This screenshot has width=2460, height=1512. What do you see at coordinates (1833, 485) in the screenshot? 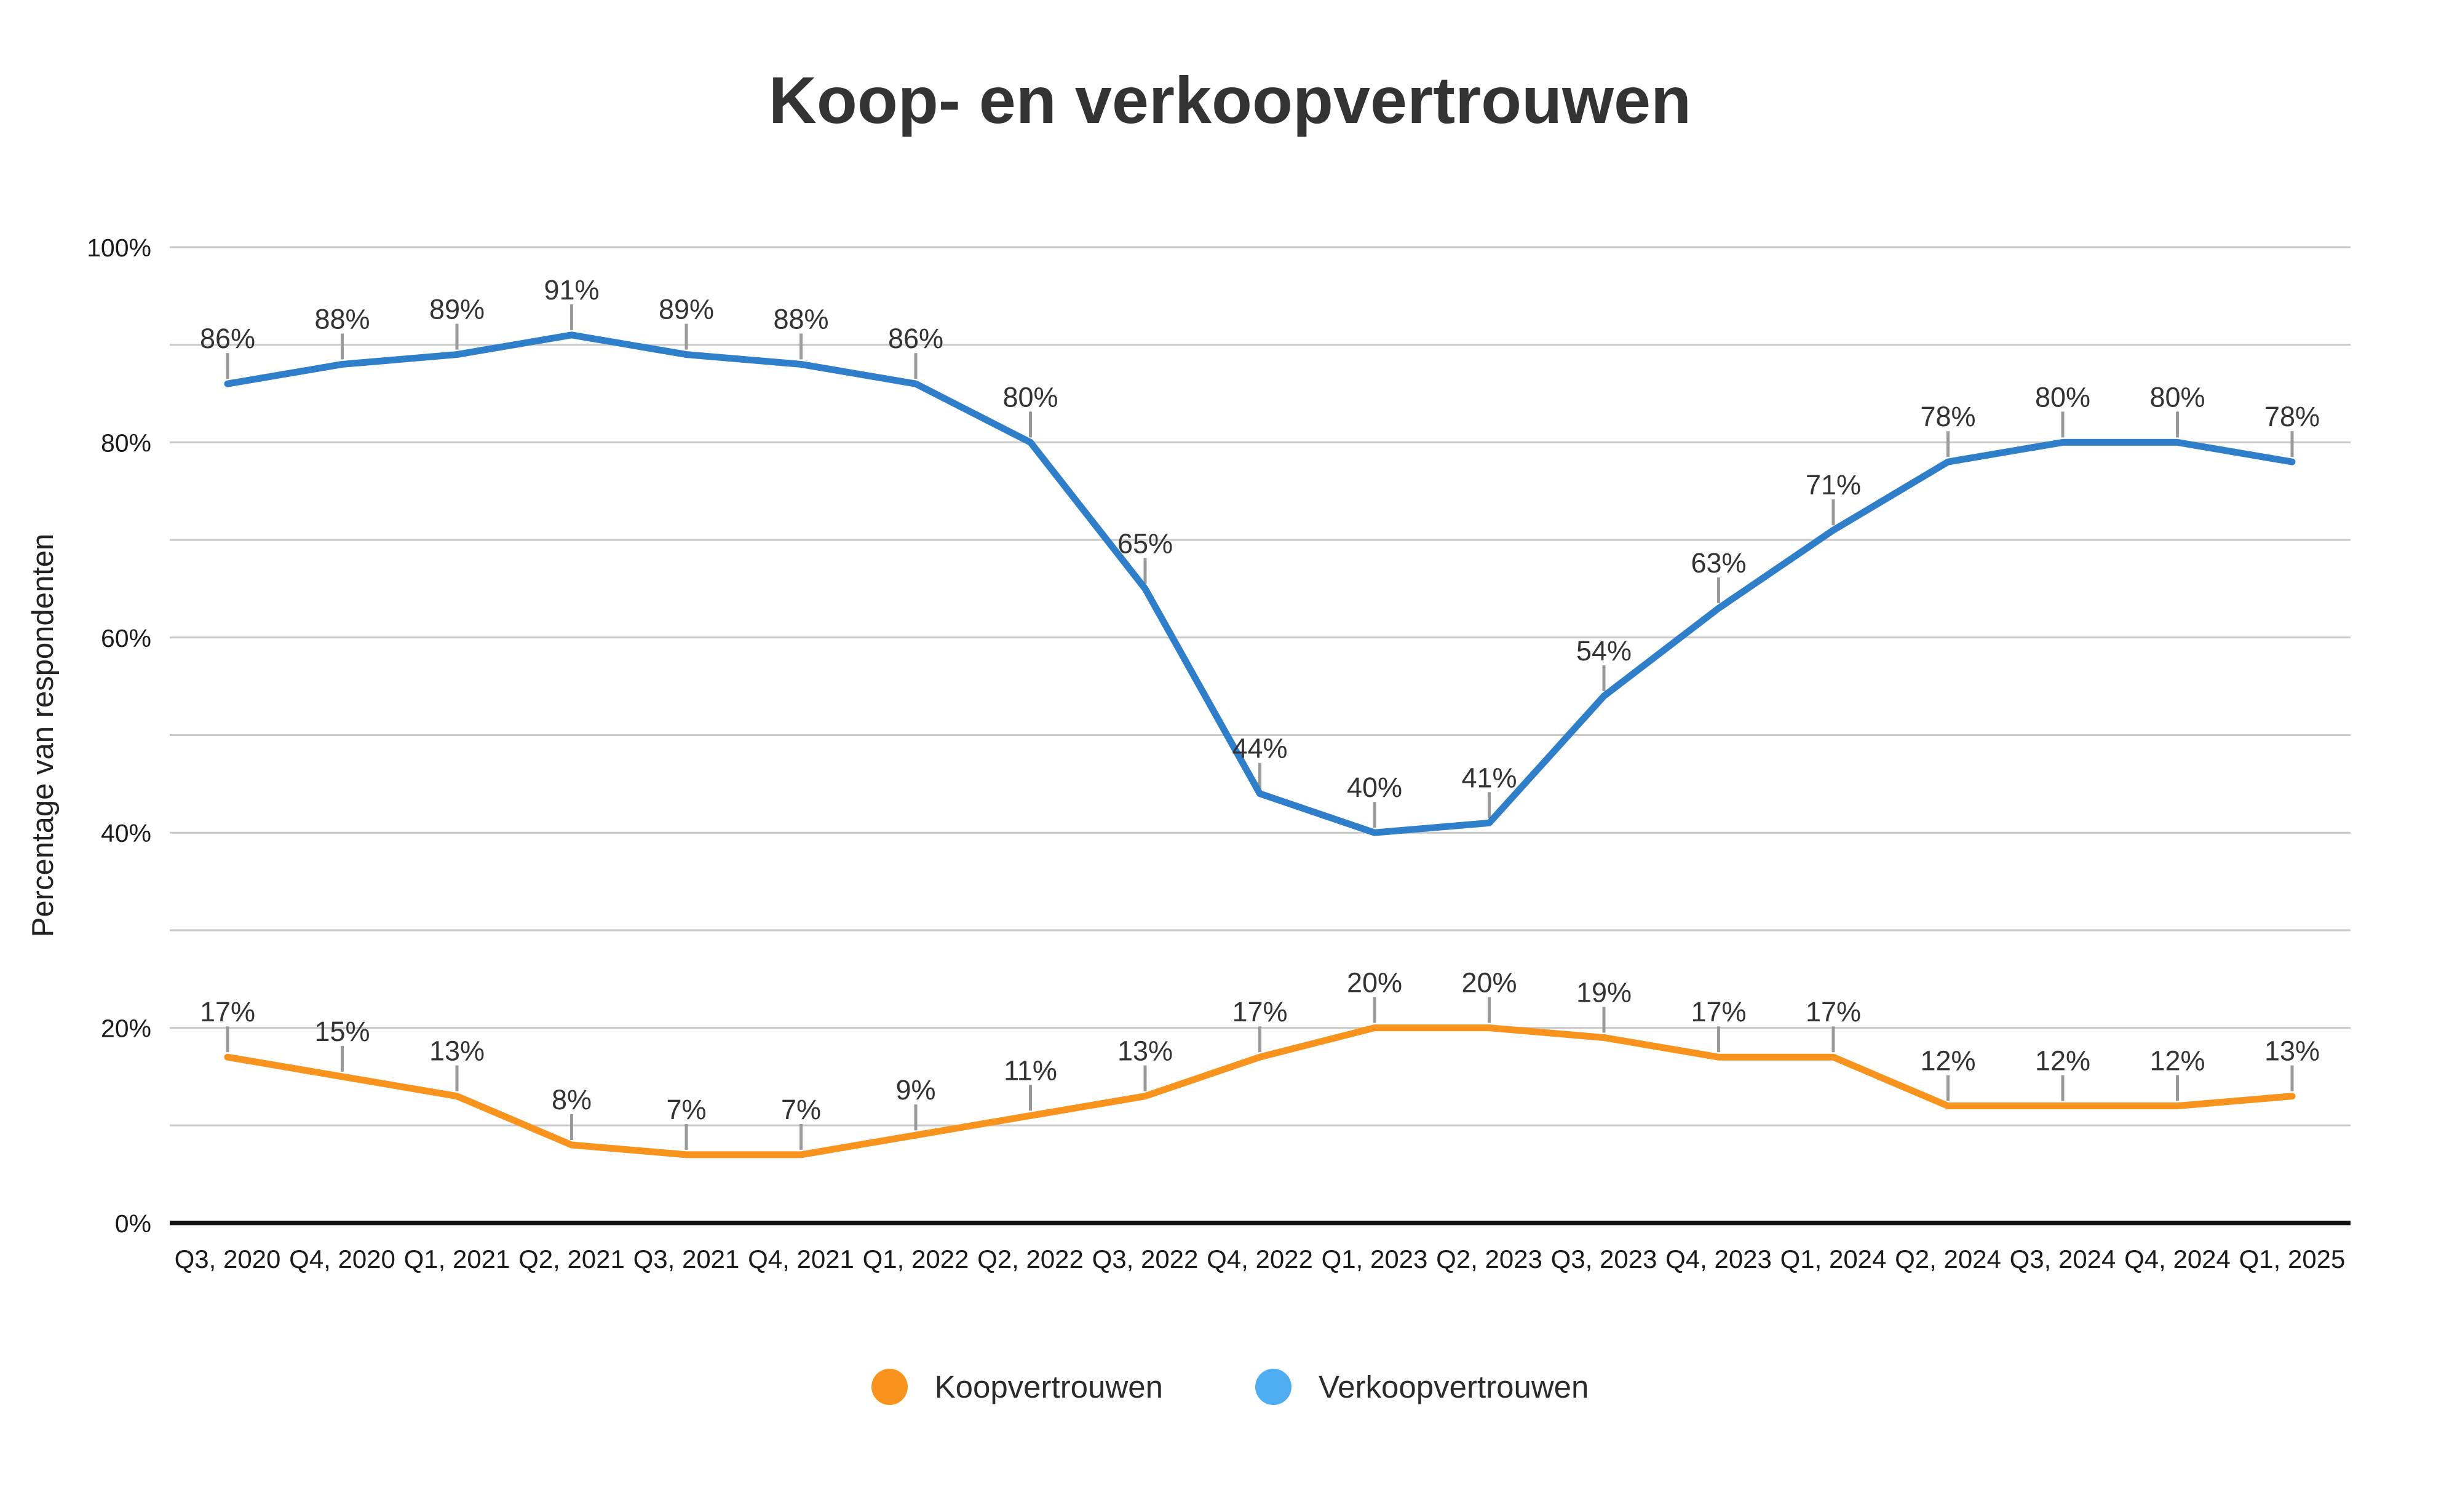
I see `data-label: 71%` at bounding box center [1833, 485].